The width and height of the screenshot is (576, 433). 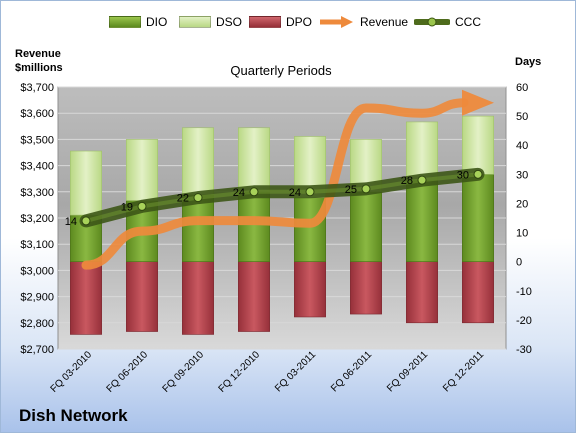 I want to click on y-right-tick-label: 60, so click(x=522, y=88).